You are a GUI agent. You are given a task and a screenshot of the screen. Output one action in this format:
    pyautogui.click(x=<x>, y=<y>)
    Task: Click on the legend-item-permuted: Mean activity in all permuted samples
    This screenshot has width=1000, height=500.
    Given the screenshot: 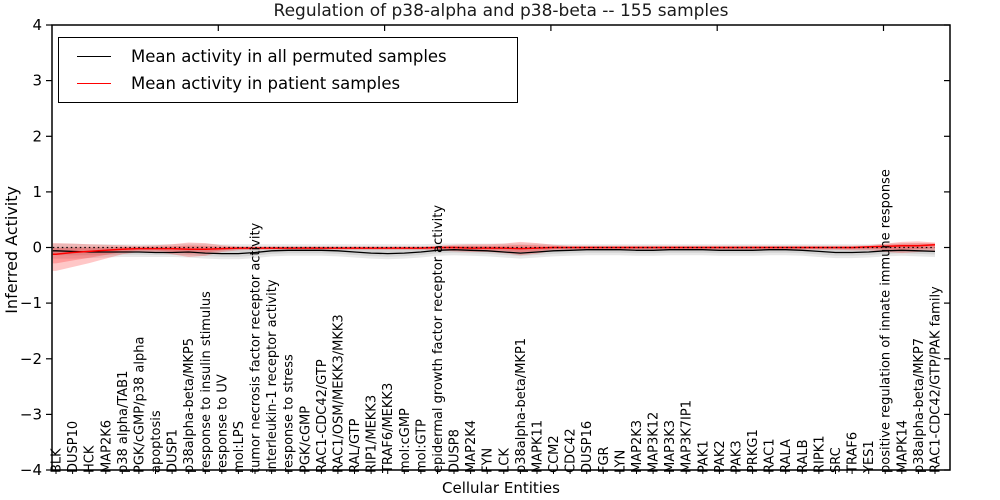 What is the action you would take?
    pyautogui.click(x=288, y=56)
    